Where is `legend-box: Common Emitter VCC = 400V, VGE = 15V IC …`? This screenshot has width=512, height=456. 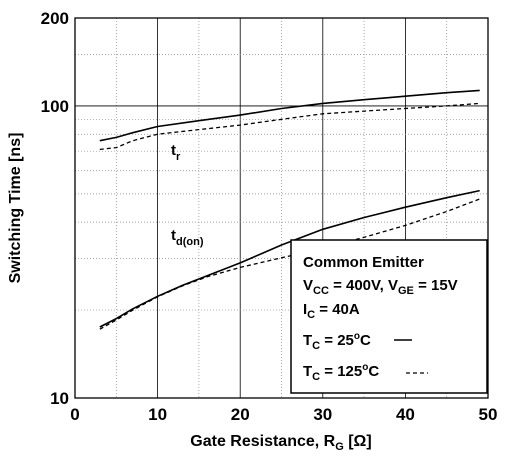 legend-box: Common Emitter VCC = 400V, VGE = 15V IC … is located at coordinates (389, 316).